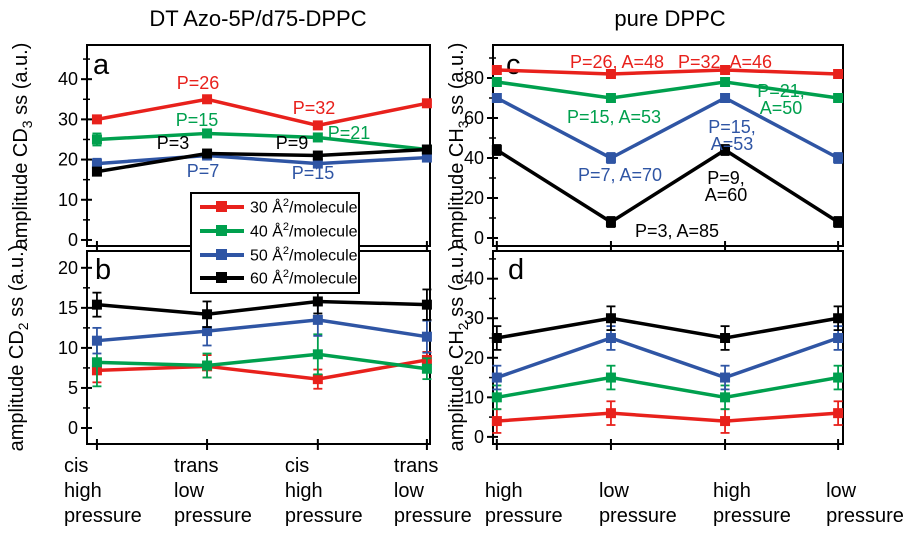 This screenshot has width=921, height=538. Describe the element at coordinates (73, 388) in the screenshot. I see `y-tick-label: 5` at that location.